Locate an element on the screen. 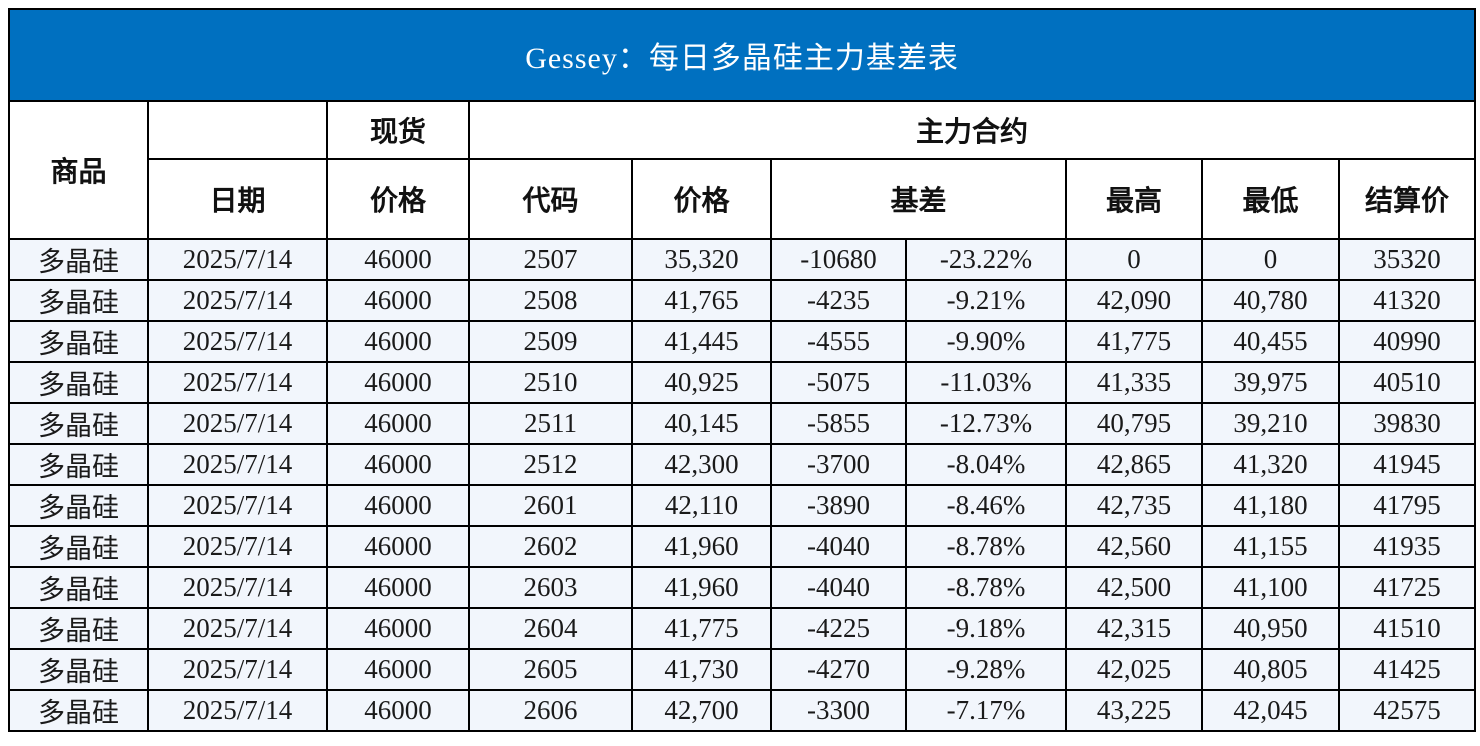 This screenshot has height=746, width=1480. cell-basis-pct: -9.28% is located at coordinates (986, 669).